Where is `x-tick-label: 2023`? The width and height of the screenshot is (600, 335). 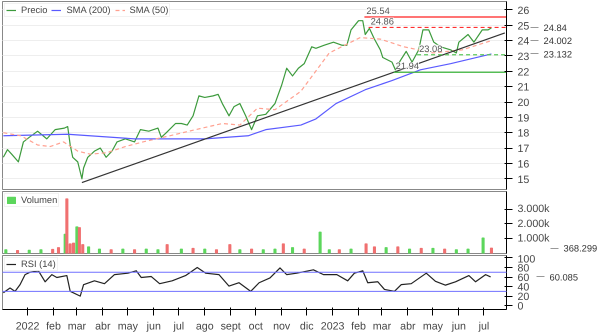
x-tick-label: 2023 is located at coordinates (332, 326).